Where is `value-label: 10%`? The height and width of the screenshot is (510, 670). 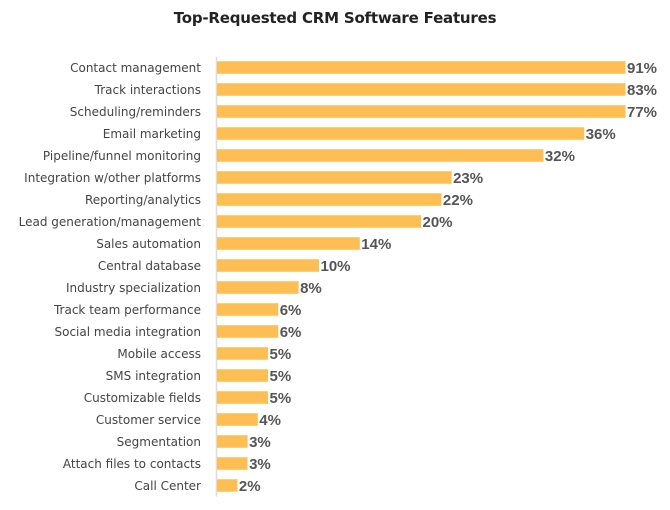 value-label: 10% is located at coordinates (336, 266).